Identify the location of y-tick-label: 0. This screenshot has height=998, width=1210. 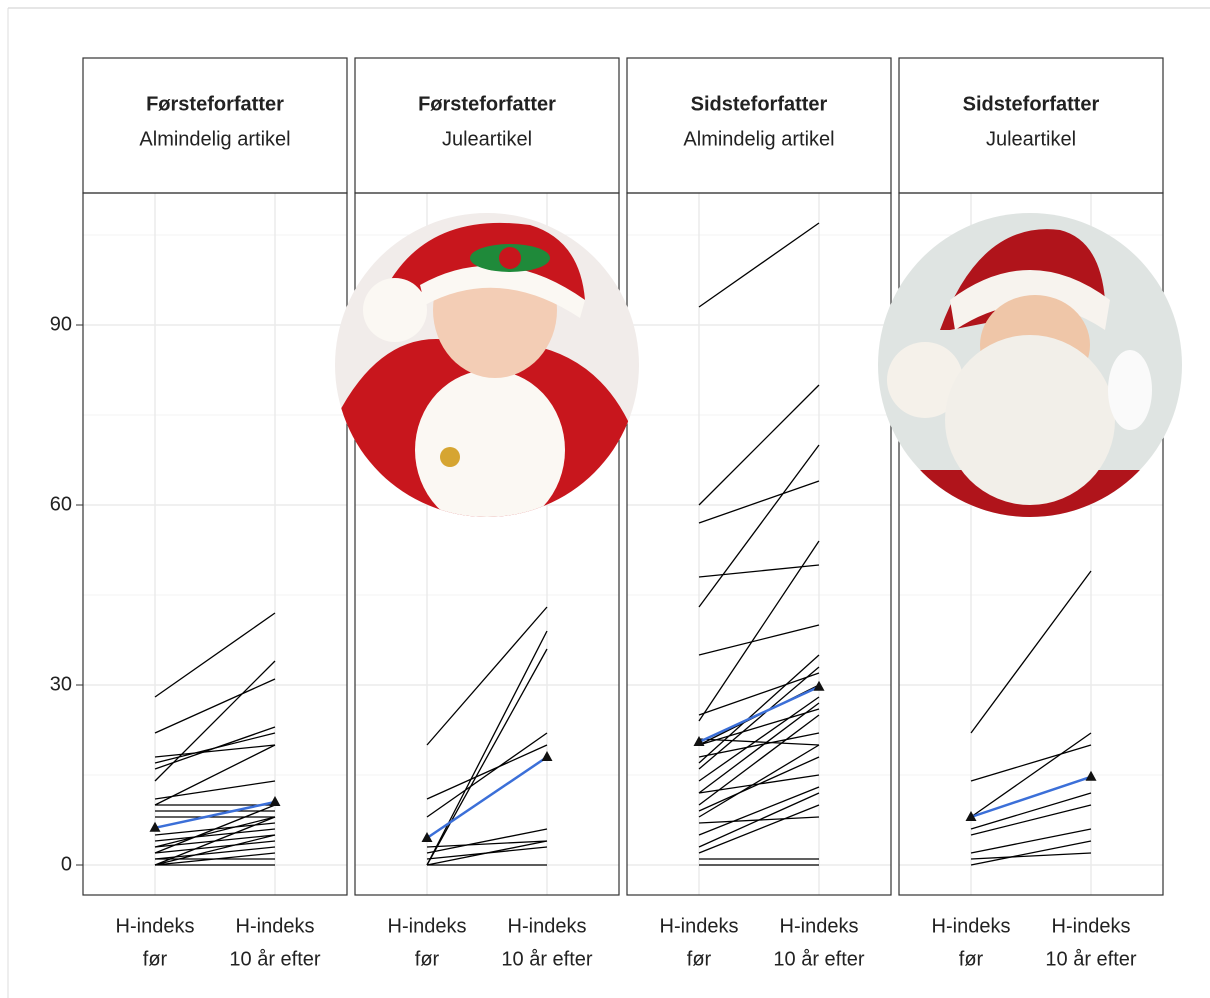
(66, 864).